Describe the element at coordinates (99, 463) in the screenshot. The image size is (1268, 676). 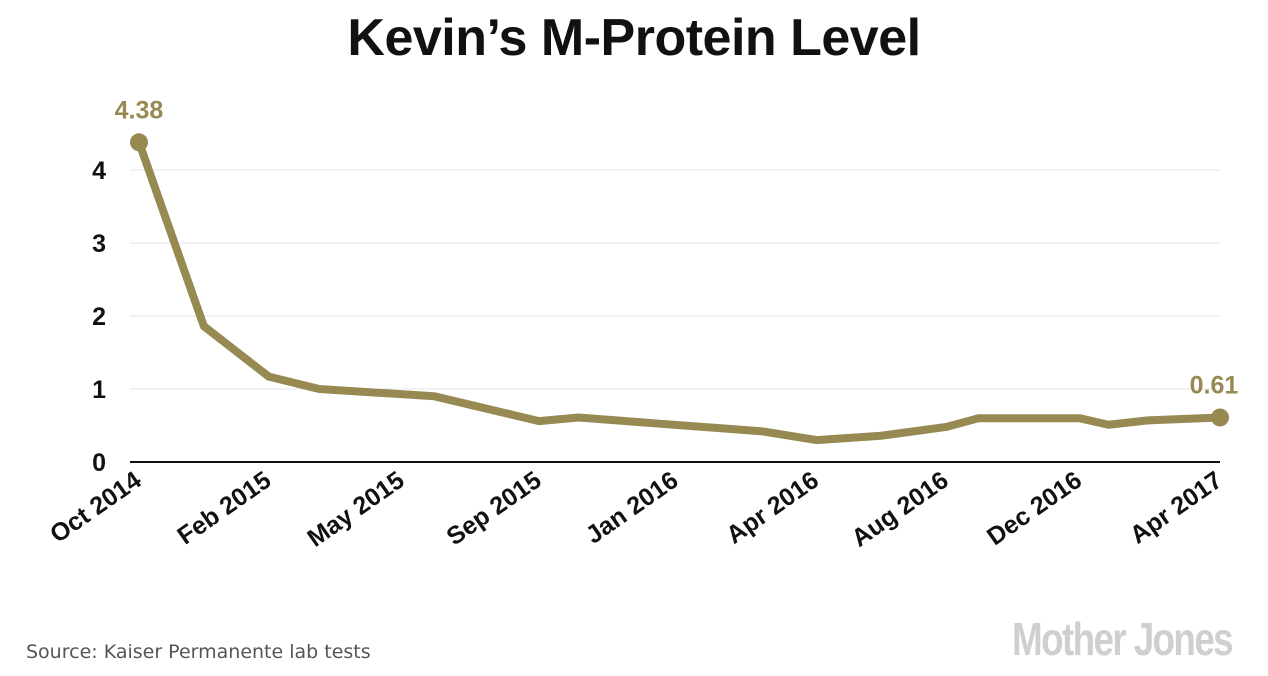
I see `y-tick-label: 0` at that location.